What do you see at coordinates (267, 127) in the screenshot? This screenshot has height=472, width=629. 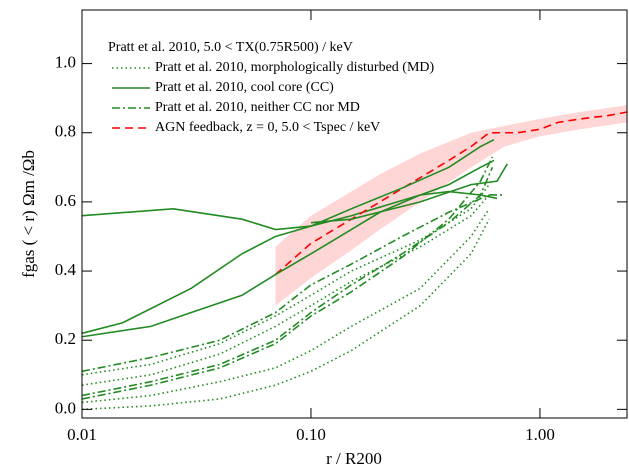 I see `legend-label: AGN feedback, z = 0, 5.0 < Tspec / keV` at bounding box center [267, 127].